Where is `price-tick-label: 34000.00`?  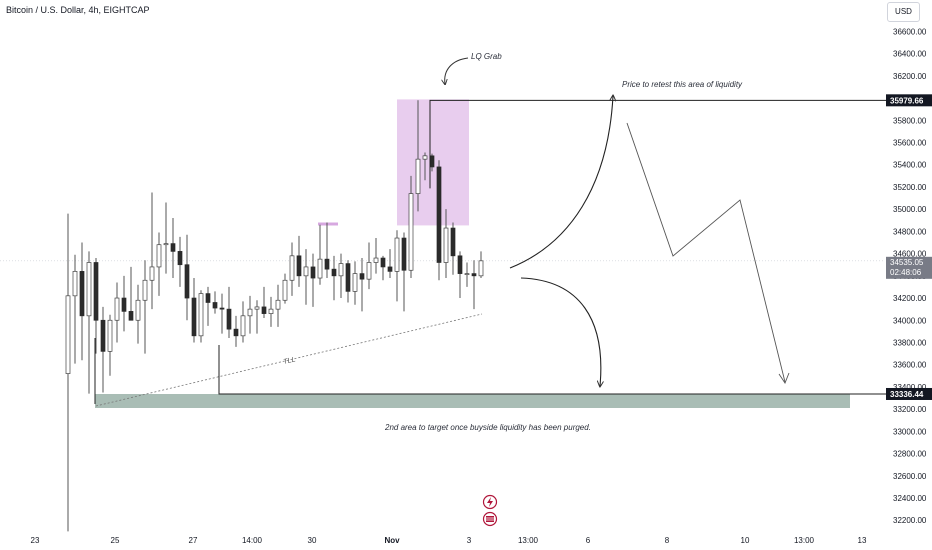 price-tick-label: 34000.00 is located at coordinates (910, 320).